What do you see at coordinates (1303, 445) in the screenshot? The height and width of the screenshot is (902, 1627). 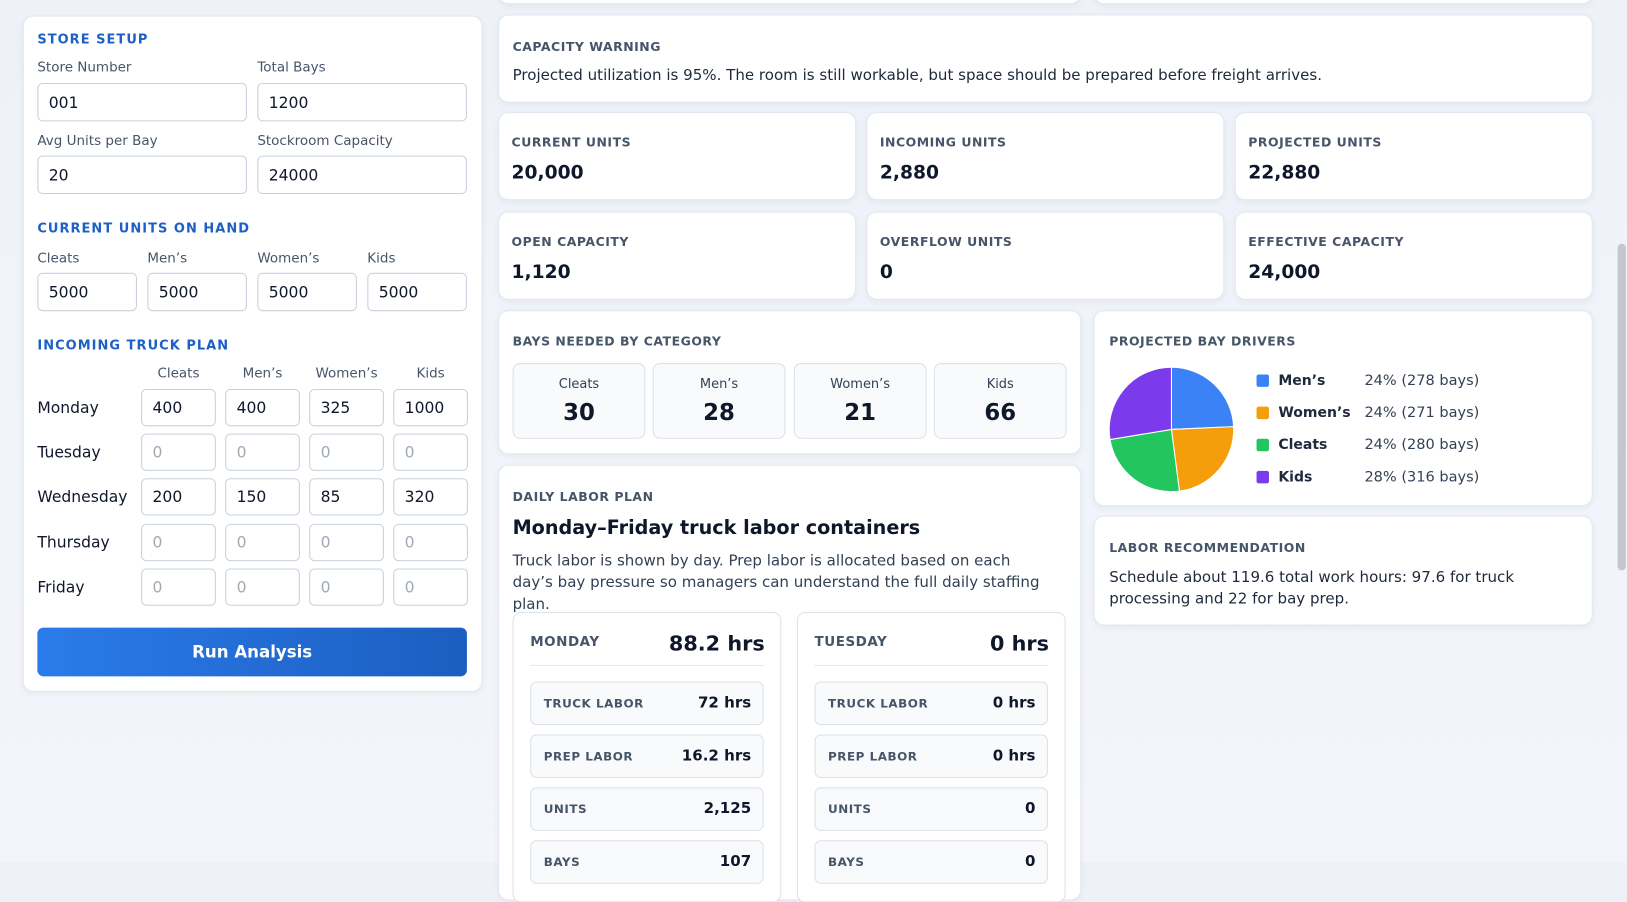 I see `legend-name: Cleats` at bounding box center [1303, 445].